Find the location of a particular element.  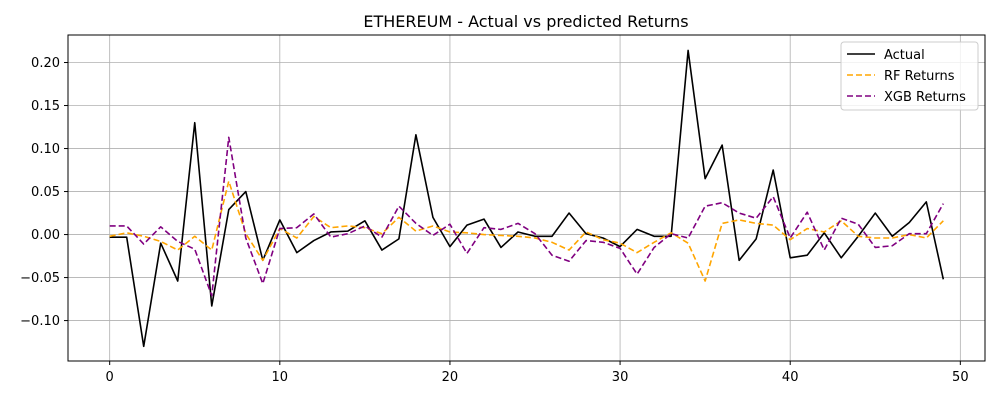

x-tick-label: 40 is located at coordinates (790, 377).